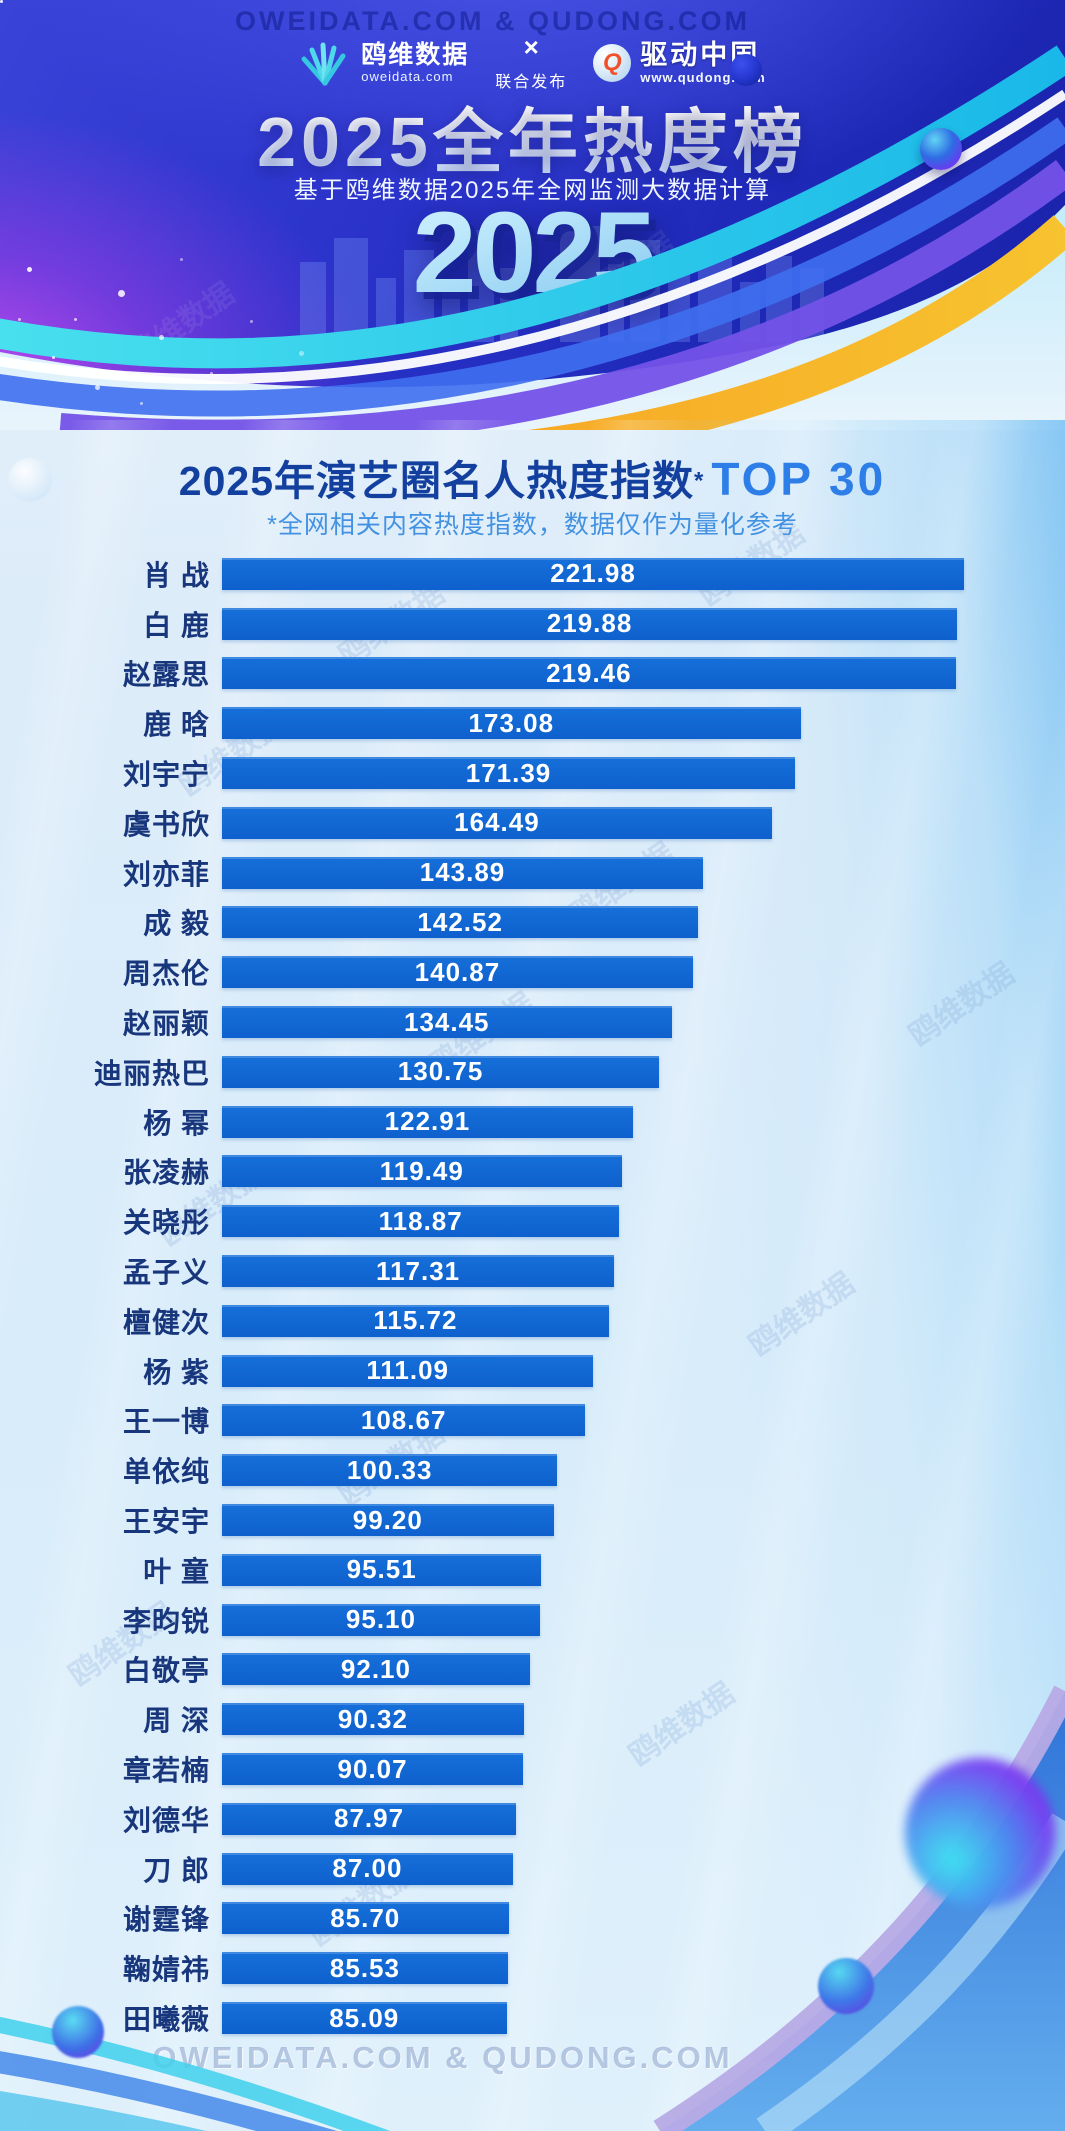 The height and width of the screenshot is (2131, 1065). I want to click on row-value: 142.52, so click(460, 921).